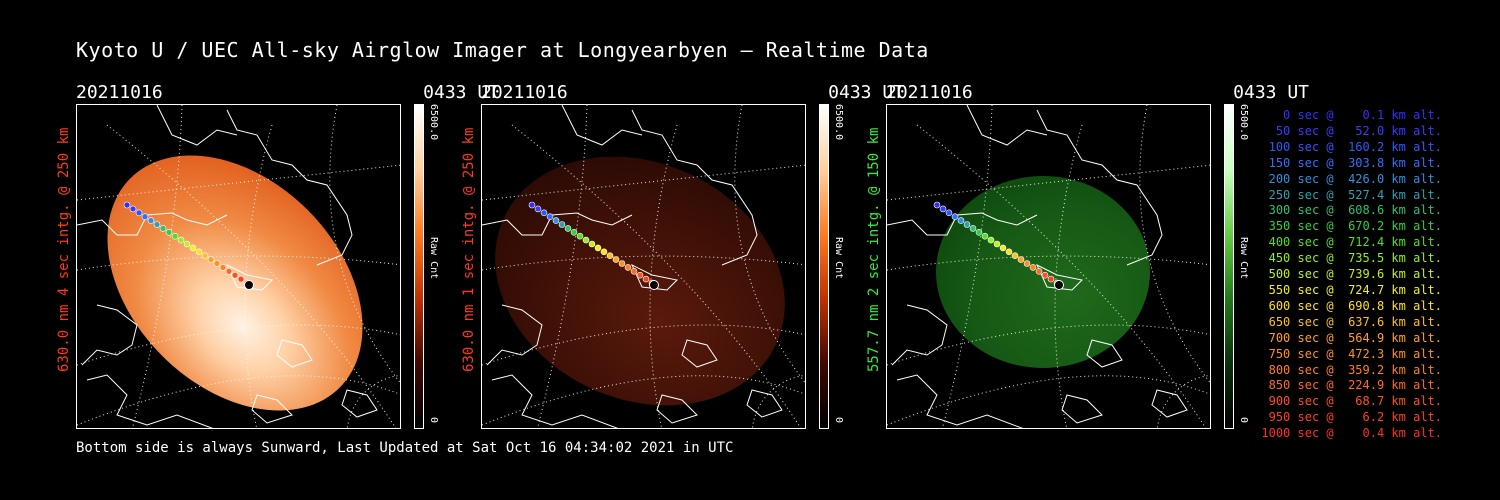  I want to click on legend-entry: 50 sec @ 52.0 km alt., so click(1351, 130).